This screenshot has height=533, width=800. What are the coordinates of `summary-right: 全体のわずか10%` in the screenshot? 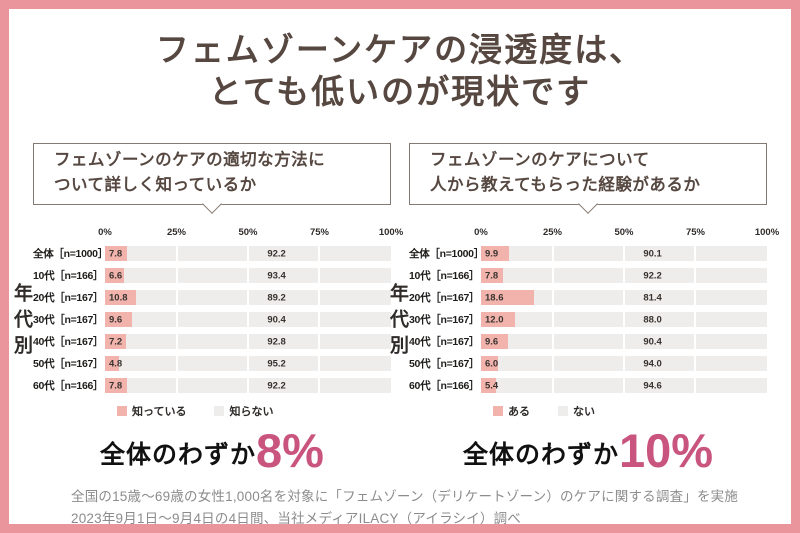 It's located at (588, 450).